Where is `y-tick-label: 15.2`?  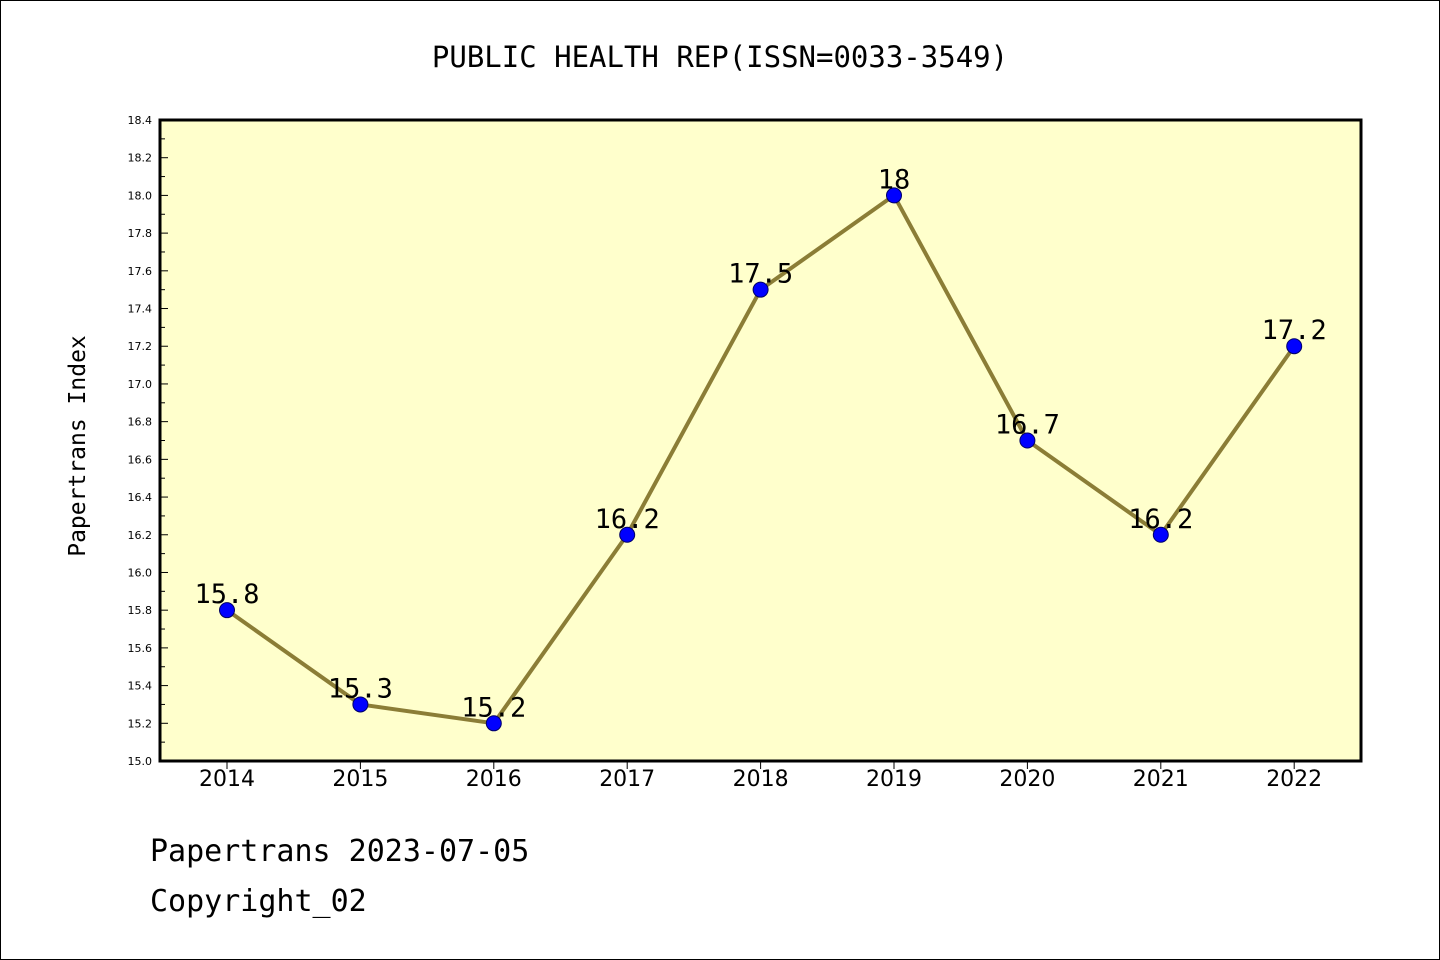
y-tick-label: 15.2 is located at coordinates (140, 723).